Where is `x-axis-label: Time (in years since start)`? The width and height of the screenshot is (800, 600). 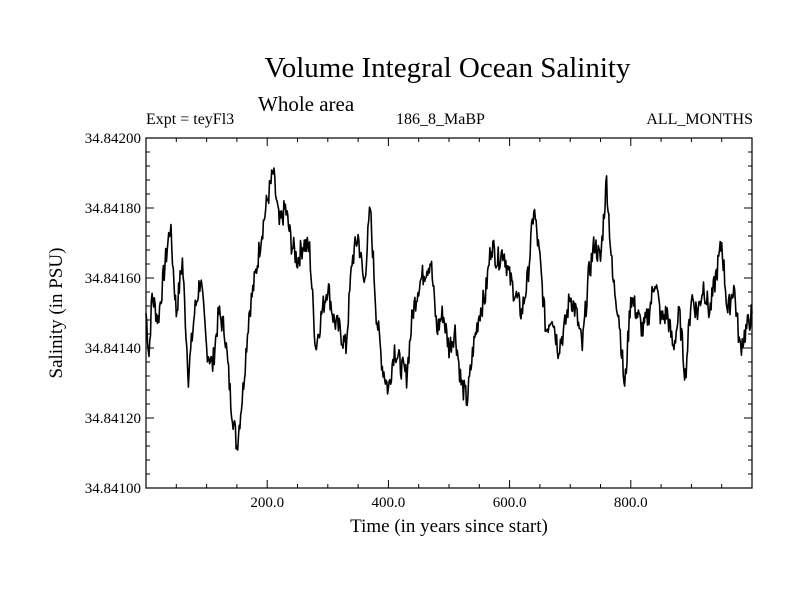 x-axis-label: Time (in years since start) is located at coordinates (449, 526).